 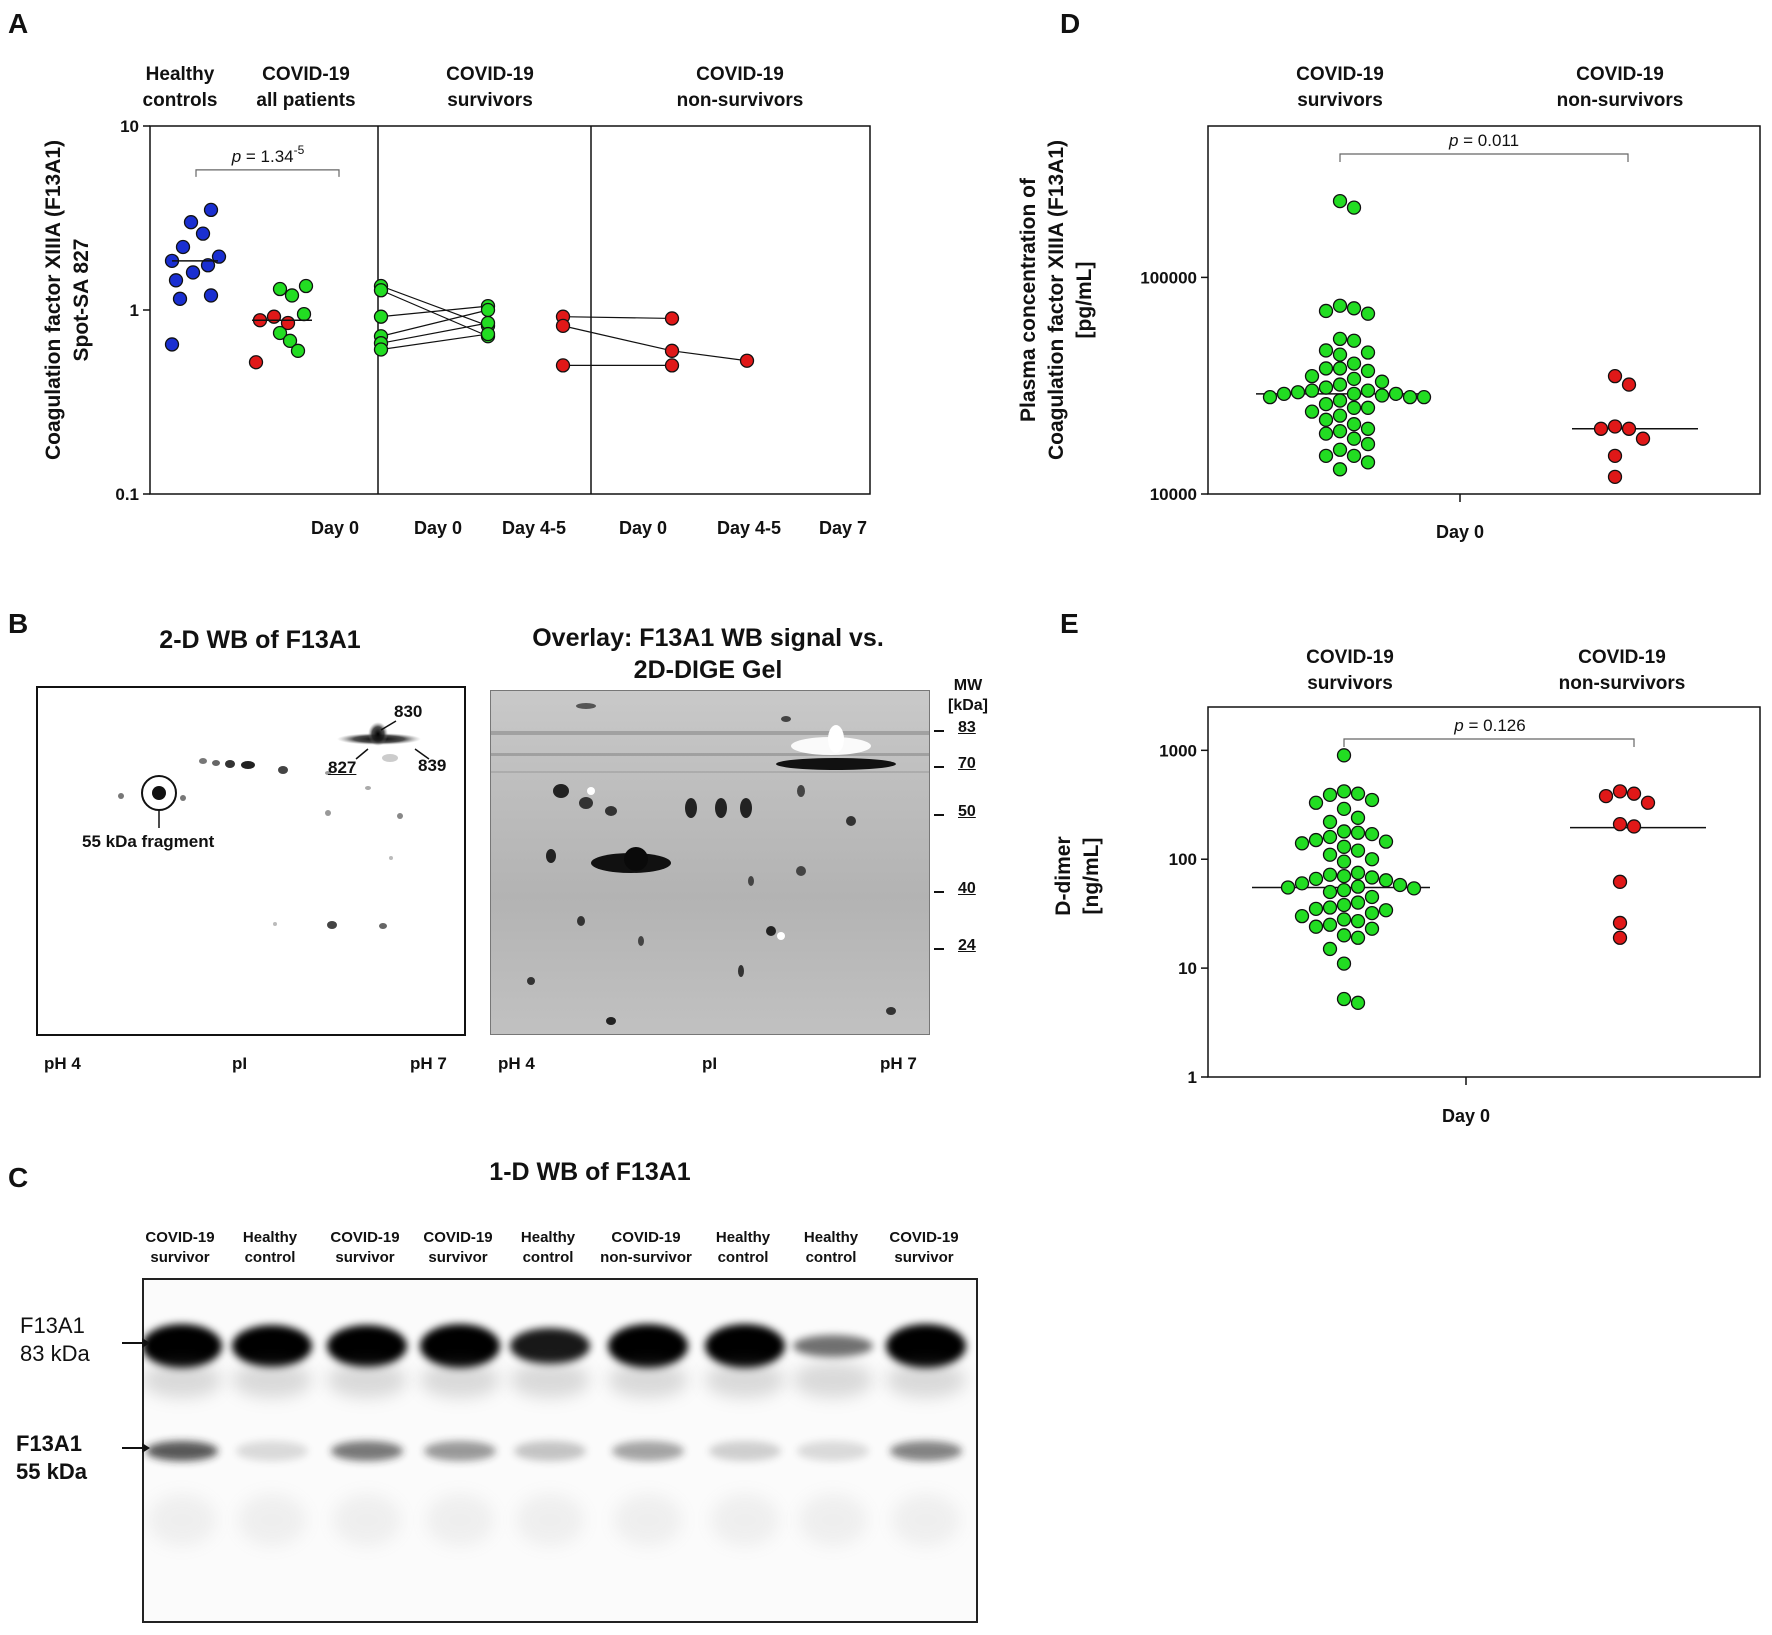 What do you see at coordinates (381, 349) in the screenshot?
I see `survivor-day0-dot` at bounding box center [381, 349].